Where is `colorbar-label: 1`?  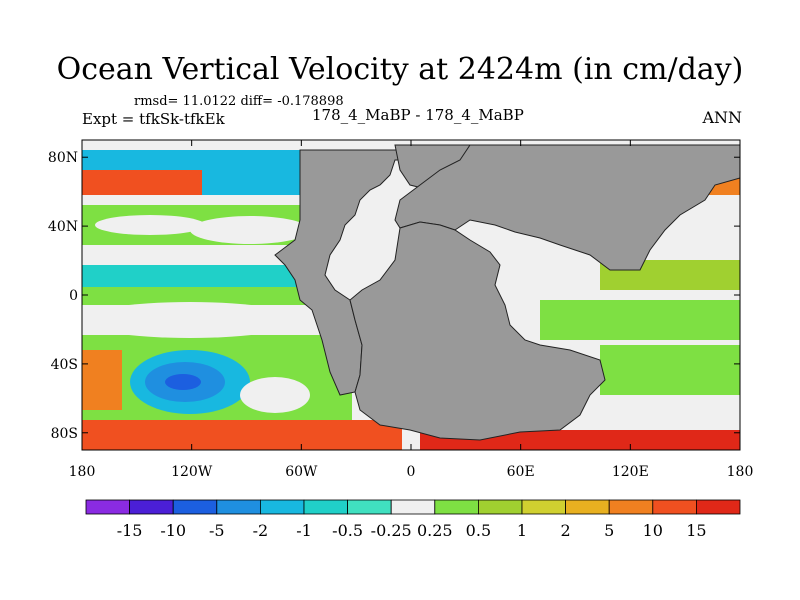 colorbar-label: 1 is located at coordinates (522, 530).